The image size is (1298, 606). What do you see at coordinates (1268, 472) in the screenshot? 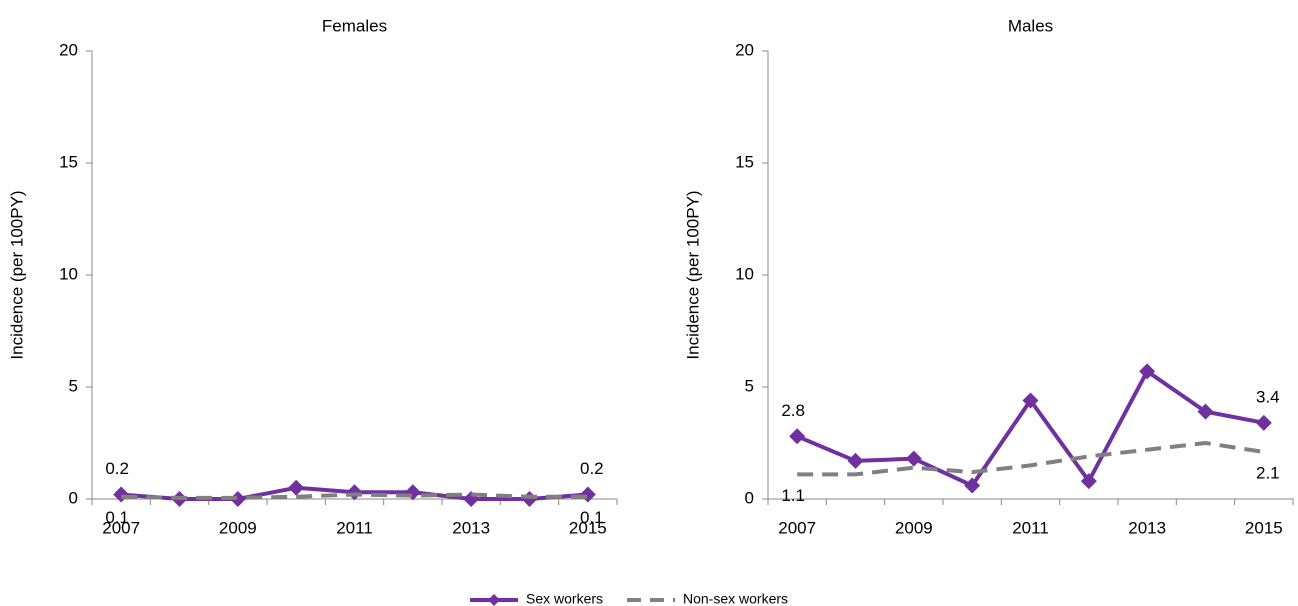
I see `data-label: 2.1` at bounding box center [1268, 472].